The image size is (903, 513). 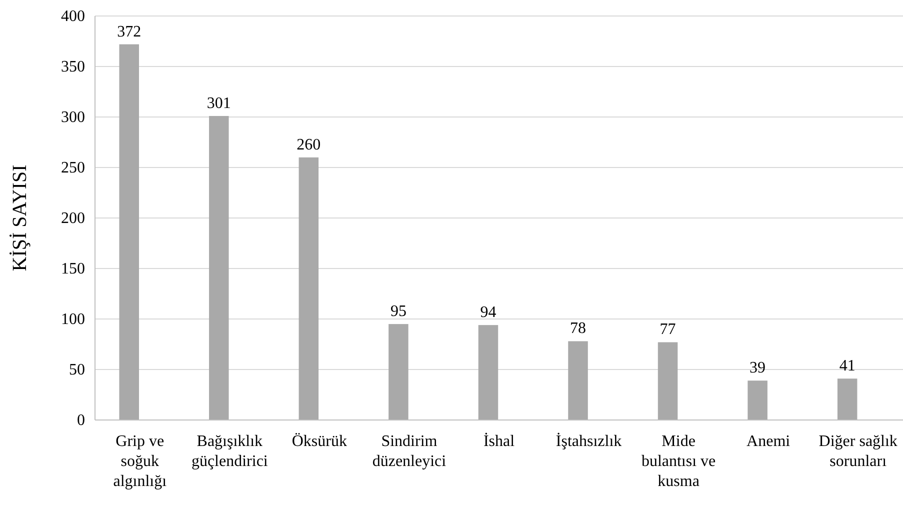 I want to click on data-label: 41, so click(x=847, y=366).